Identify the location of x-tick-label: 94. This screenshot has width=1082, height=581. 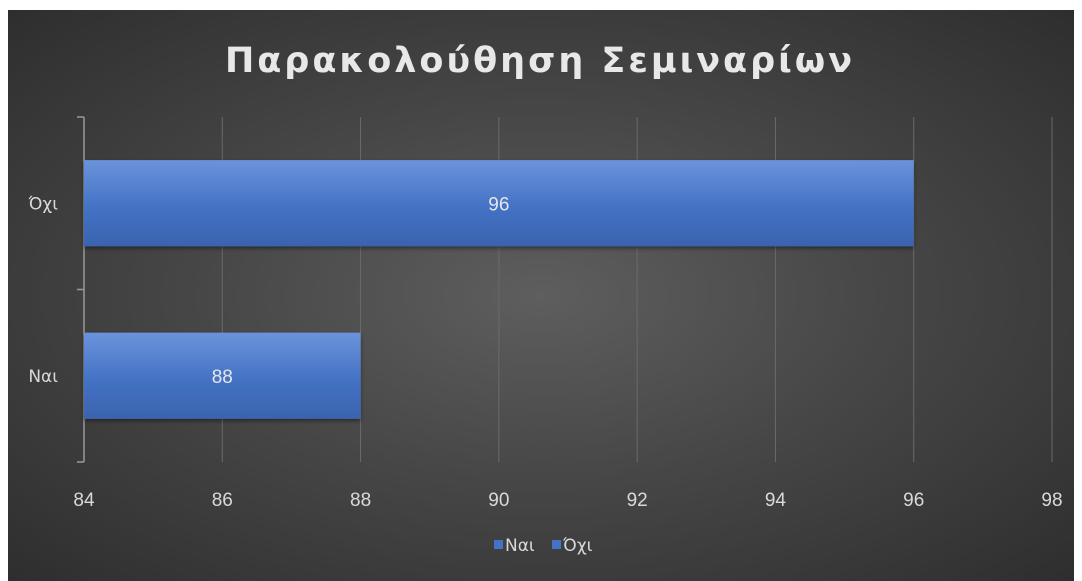
(776, 500).